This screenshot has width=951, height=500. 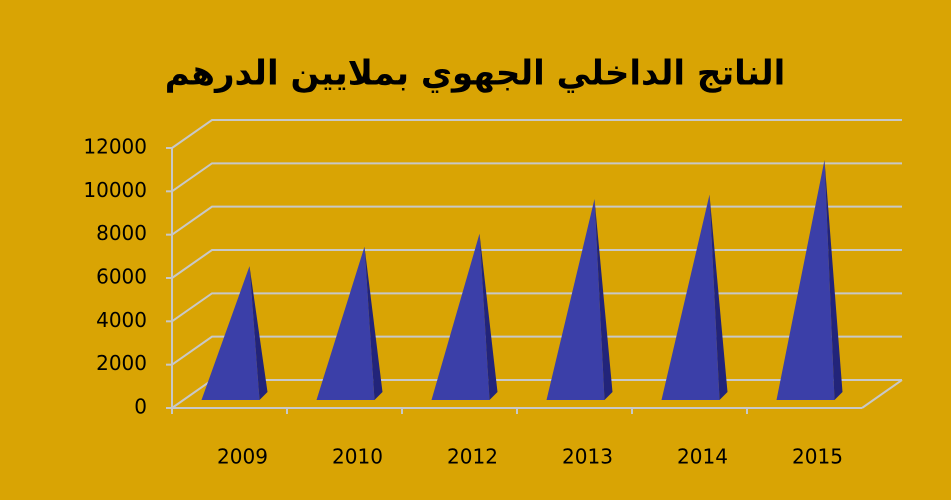 What do you see at coordinates (140, 407) in the screenshot?
I see `y-tick-label: 0` at bounding box center [140, 407].